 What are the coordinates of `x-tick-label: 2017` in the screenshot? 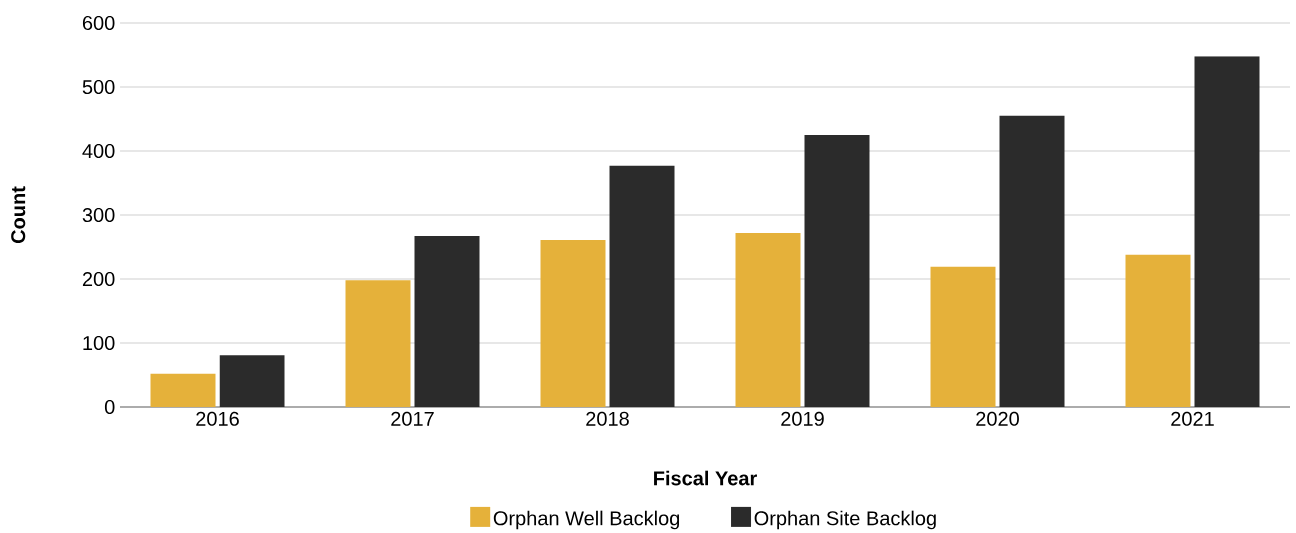 It's located at (412, 418).